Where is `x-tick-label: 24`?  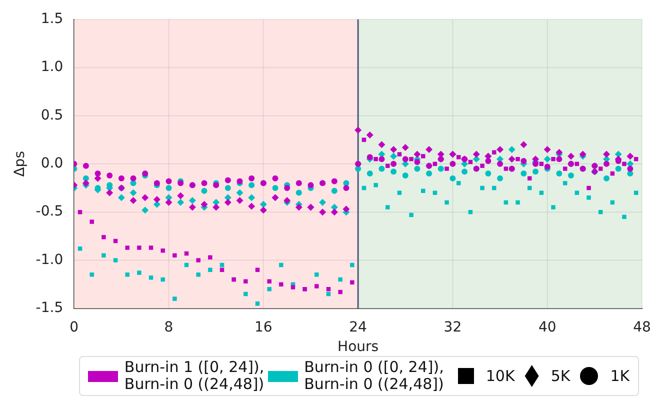 x-tick-label: 24 is located at coordinates (358, 327).